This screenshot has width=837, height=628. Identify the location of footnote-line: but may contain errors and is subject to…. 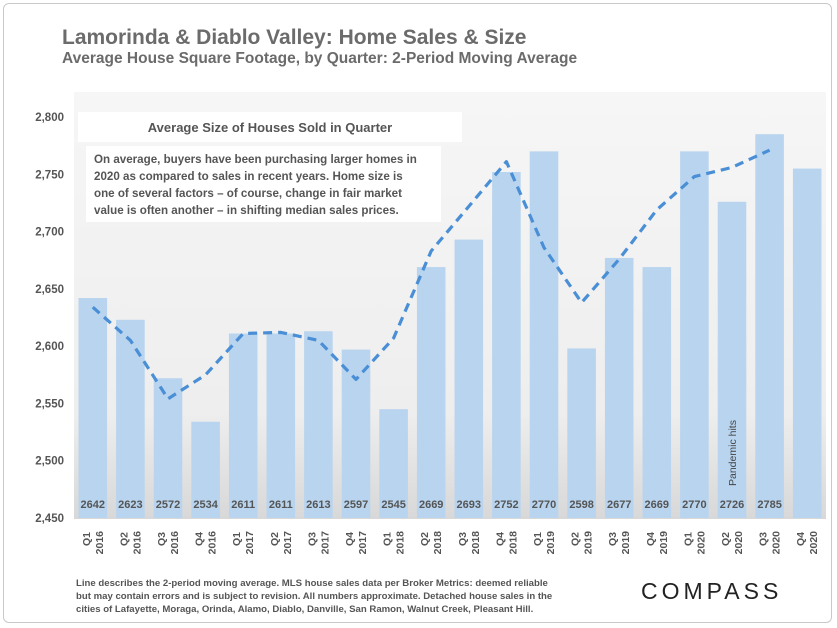
(314, 596).